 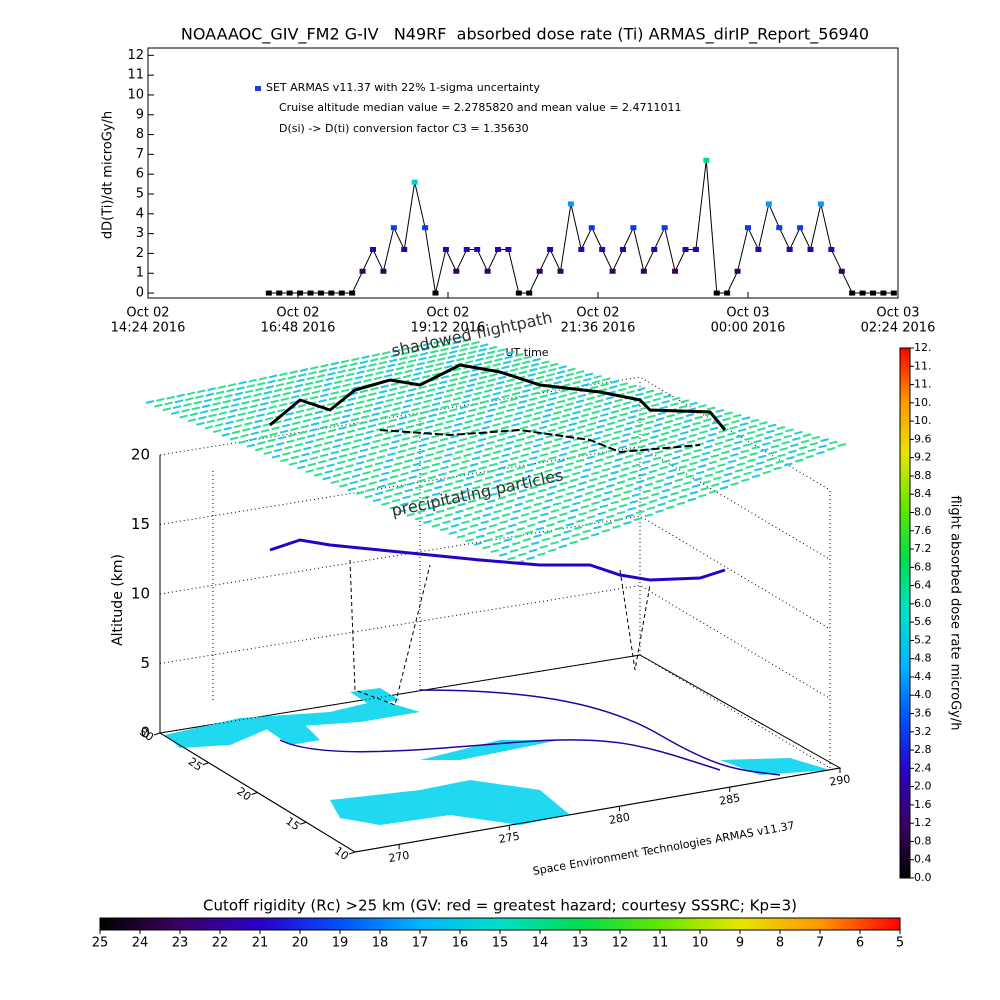 I want to click on colorbar-tick-label: 19, so click(x=340, y=943).